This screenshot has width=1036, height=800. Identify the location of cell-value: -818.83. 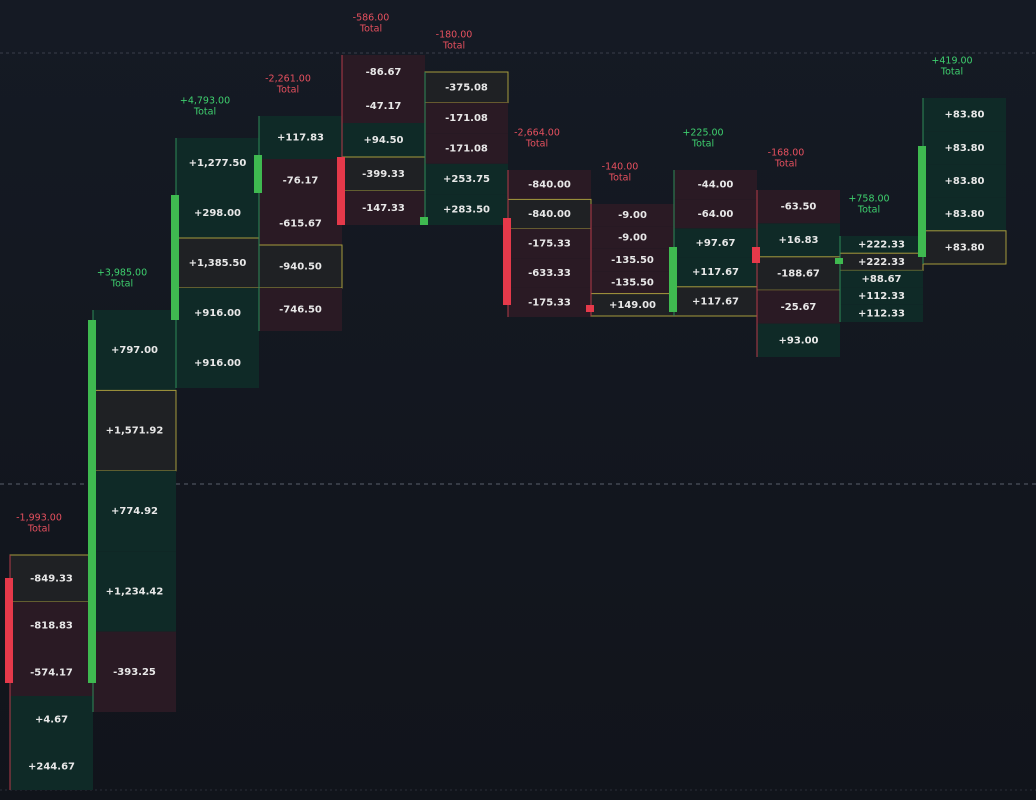
(51, 626).